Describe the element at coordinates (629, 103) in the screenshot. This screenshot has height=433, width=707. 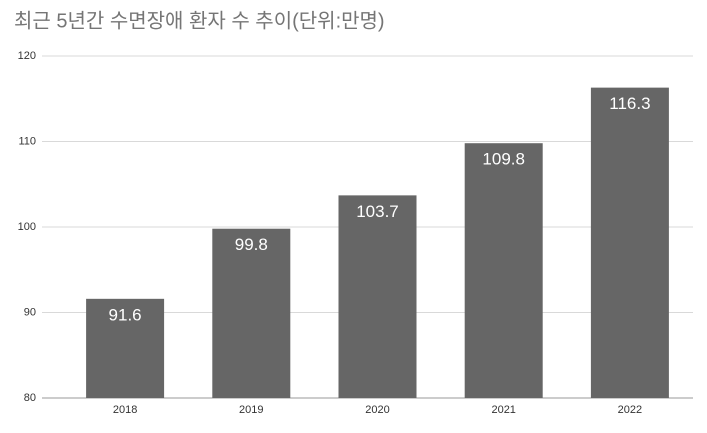
I see `data-label: 116.3` at that location.